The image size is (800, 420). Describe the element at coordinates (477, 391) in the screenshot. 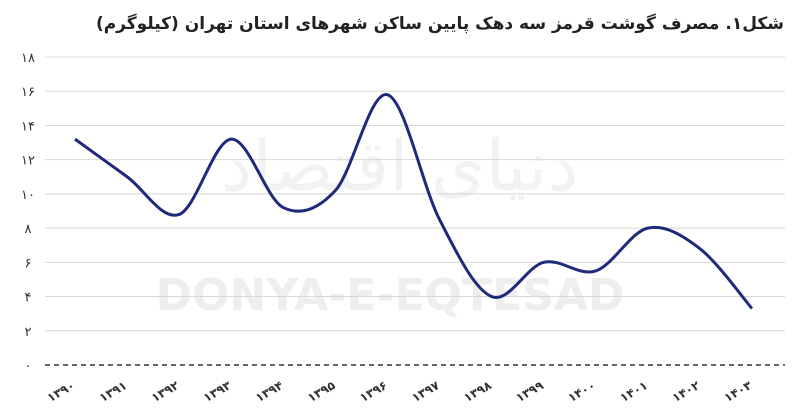

I see `x-tick-label: ۱۳۹۸` at that location.